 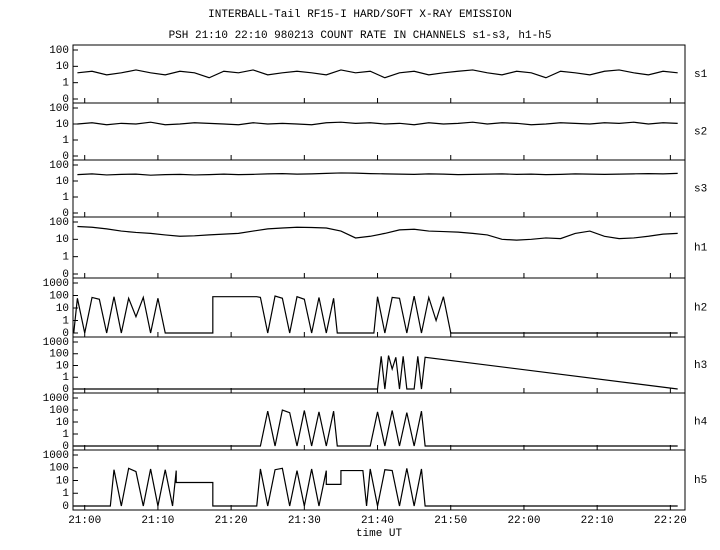 What do you see at coordinates (597, 521) in the screenshot?
I see `x-tick-label: 22:10` at bounding box center [597, 521].